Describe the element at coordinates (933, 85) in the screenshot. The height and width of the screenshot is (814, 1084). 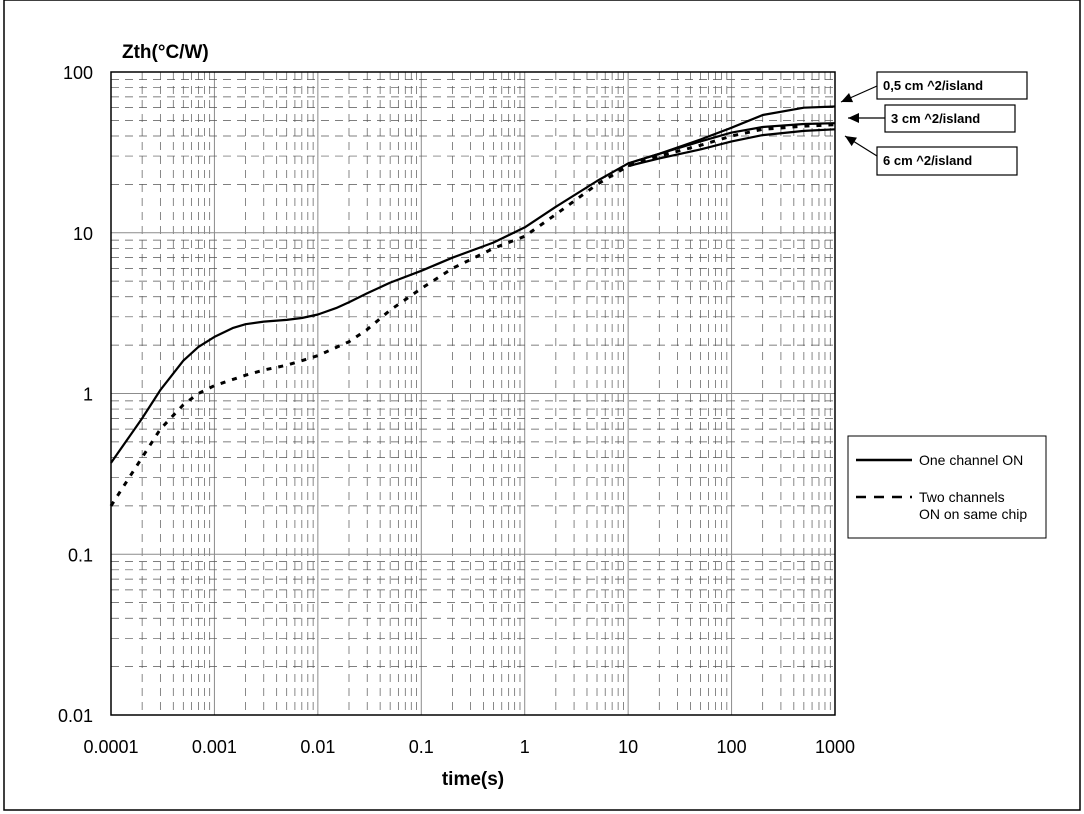
I see `annotation-0-5-cm-label: 0,5 cm ^2/island` at that location.